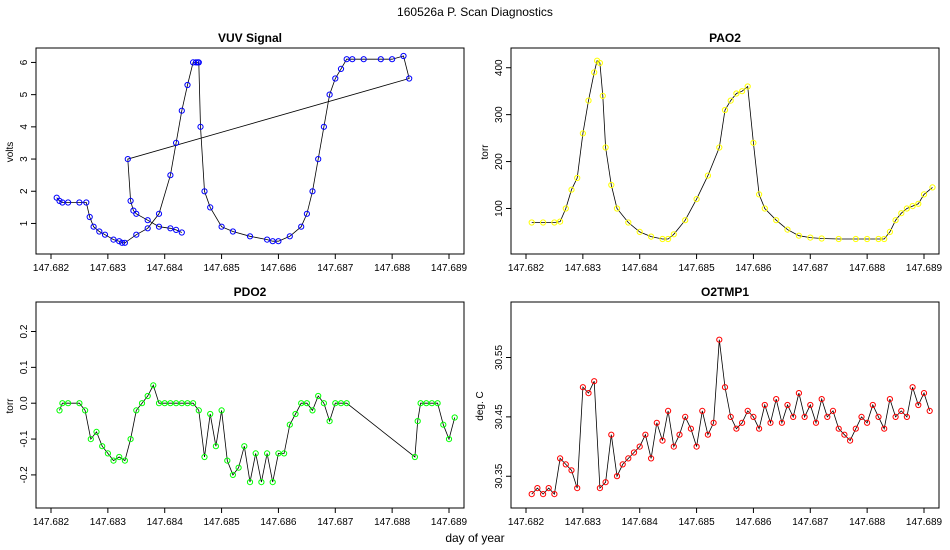  What do you see at coordinates (24, 127) in the screenshot?
I see `y-tick-label: 4` at bounding box center [24, 127].